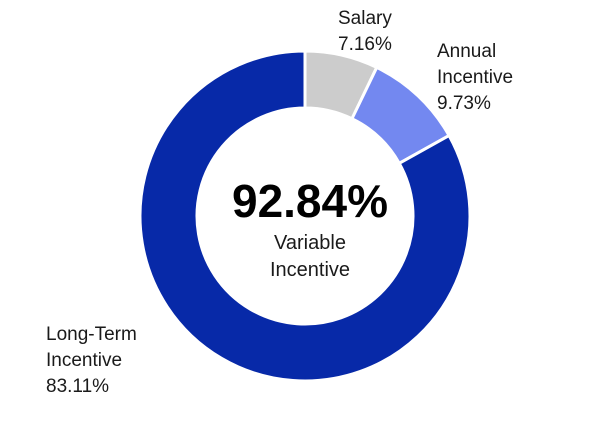  Describe the element at coordinates (309, 201) in the screenshot. I see `center-total-value: 92.84%` at that location.